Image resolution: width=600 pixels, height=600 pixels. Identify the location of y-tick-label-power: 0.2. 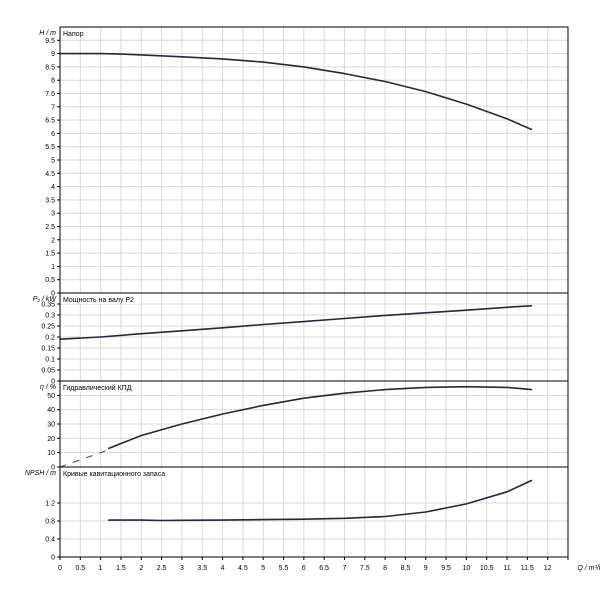
(50, 338).